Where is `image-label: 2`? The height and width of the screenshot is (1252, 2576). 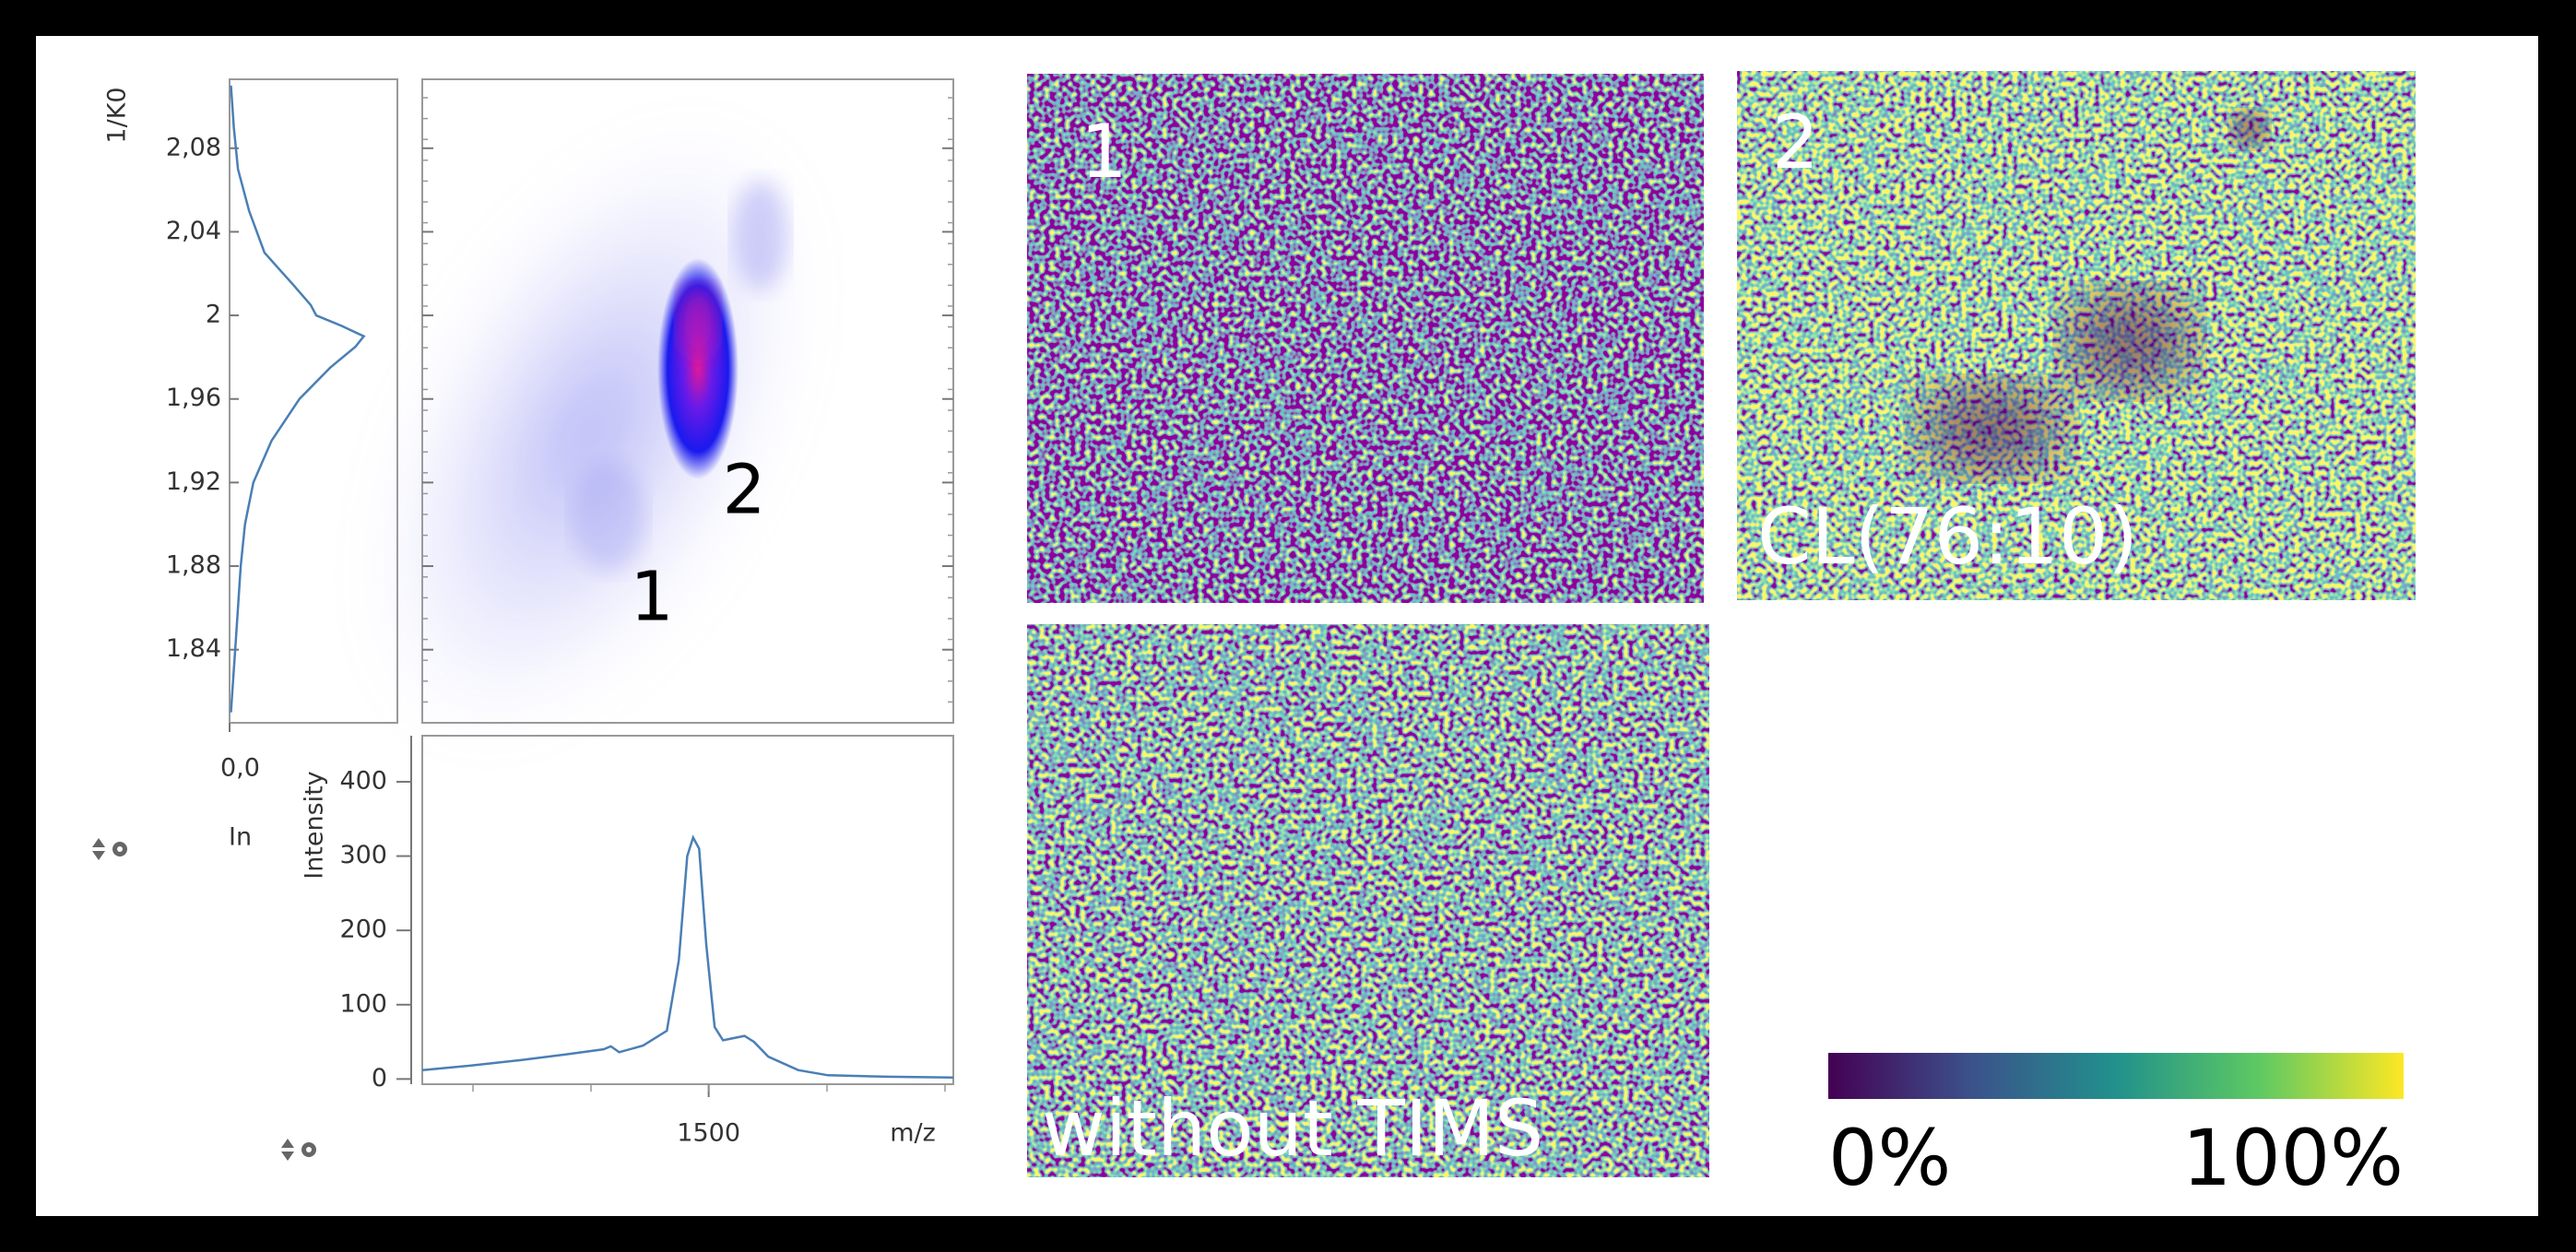 image-label: 2 is located at coordinates (1795, 142).